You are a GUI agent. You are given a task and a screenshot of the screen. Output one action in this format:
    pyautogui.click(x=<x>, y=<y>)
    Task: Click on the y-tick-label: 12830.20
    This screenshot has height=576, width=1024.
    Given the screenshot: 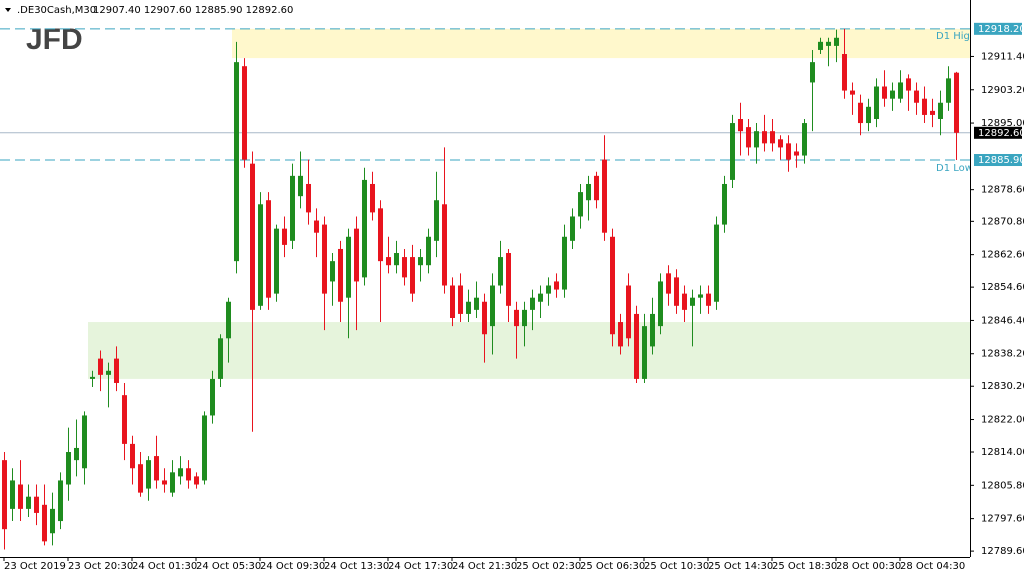 What is the action you would take?
    pyautogui.click(x=1002, y=386)
    